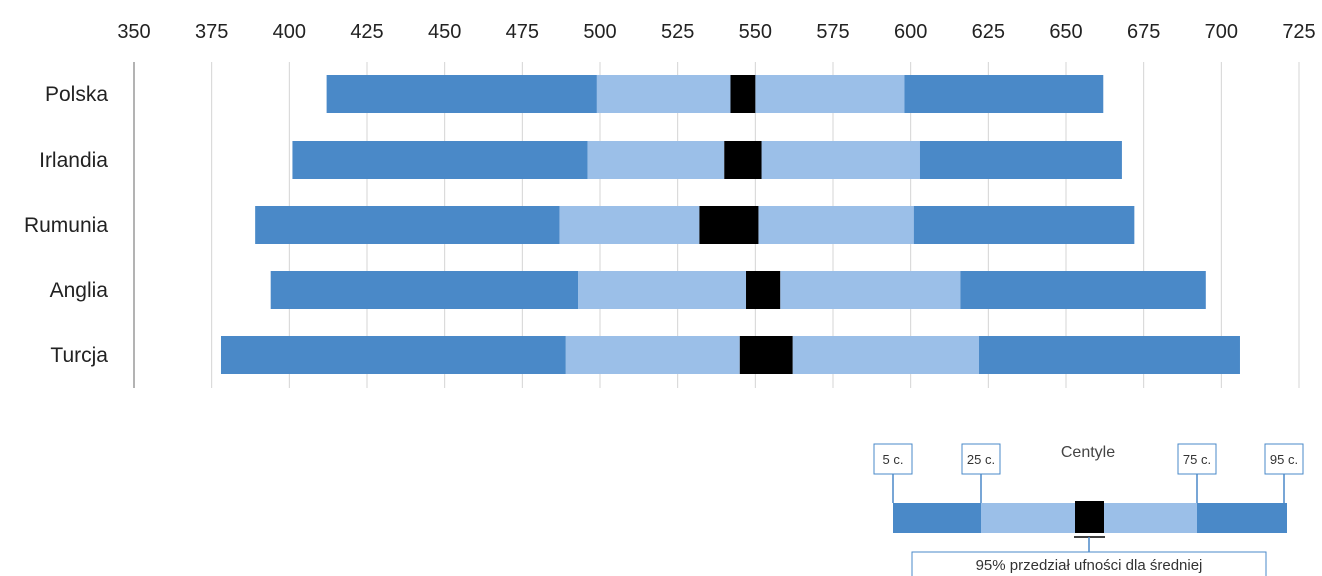  What do you see at coordinates (366, 32) in the screenshot?
I see `x-tick-label: 425` at bounding box center [366, 32].